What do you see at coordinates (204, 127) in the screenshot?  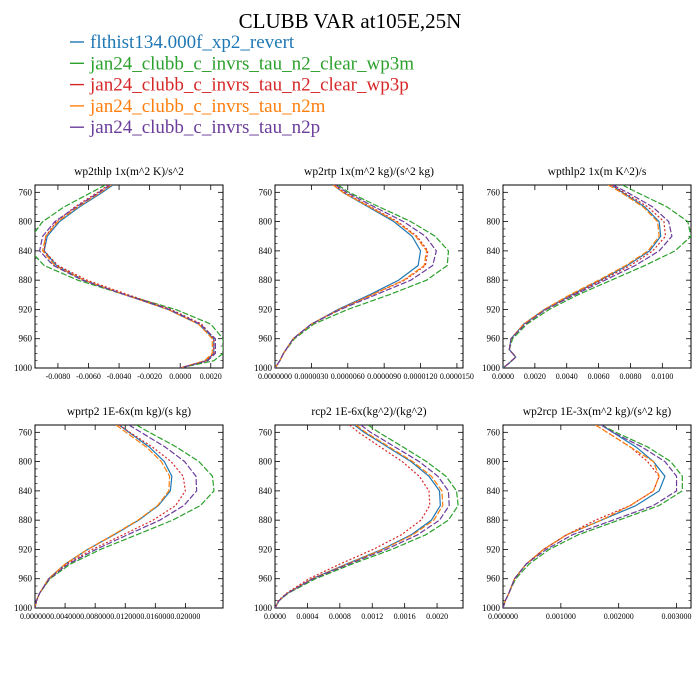 I see `legend-label: jan24_clubb_c_invrs_tau_n2p` at bounding box center [204, 127].